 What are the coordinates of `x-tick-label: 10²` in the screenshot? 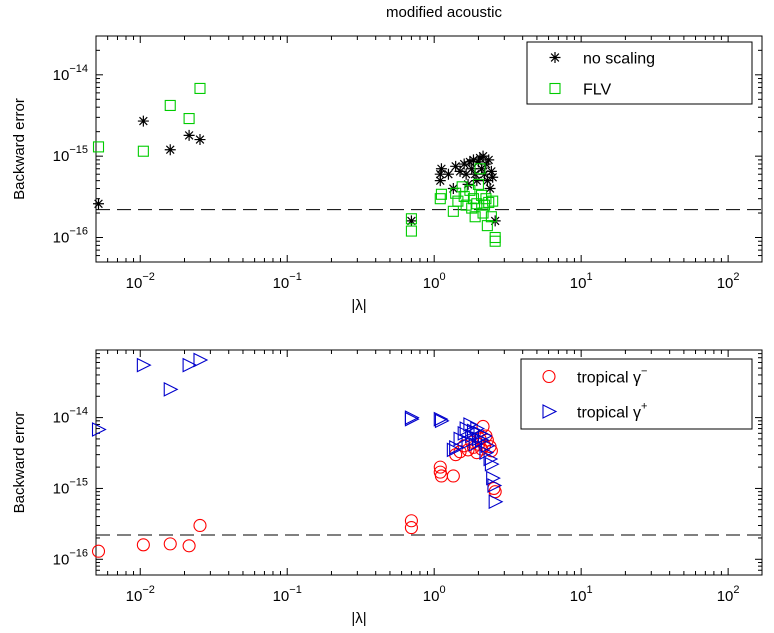 It's located at (728, 281).